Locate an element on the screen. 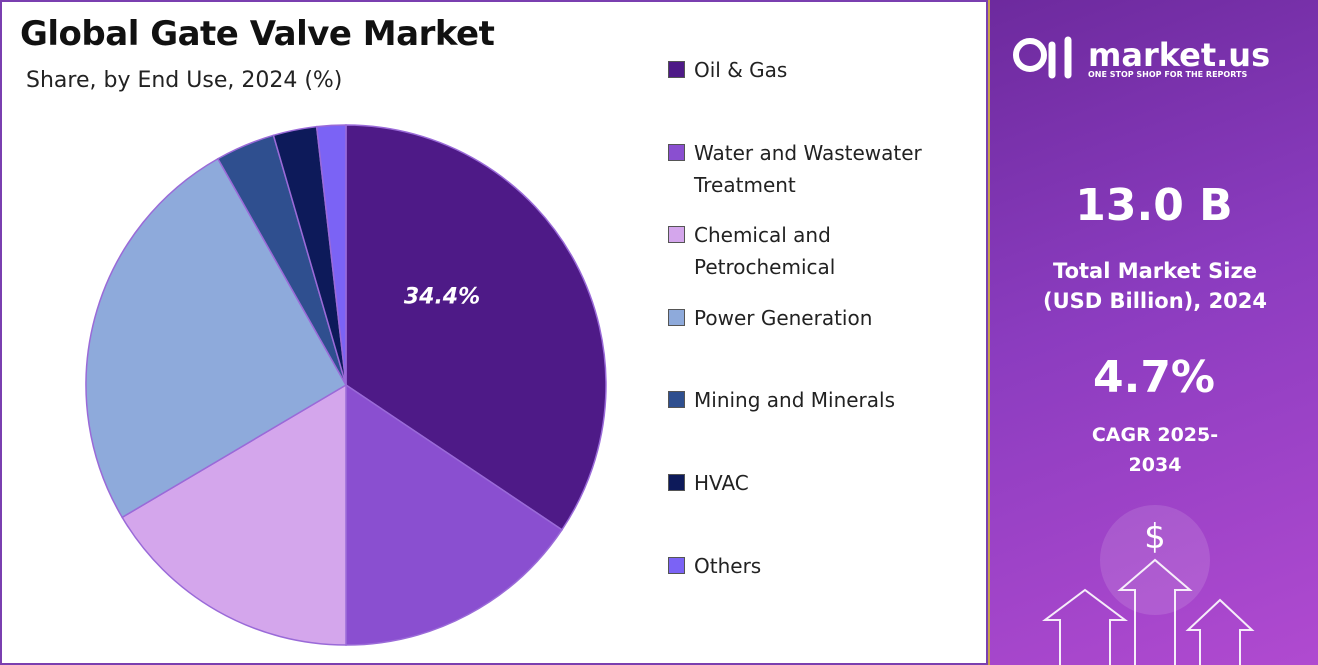 The width and height of the screenshot is (1318, 665). legend-item: Chemical and Petrochemical is located at coordinates (813, 251).